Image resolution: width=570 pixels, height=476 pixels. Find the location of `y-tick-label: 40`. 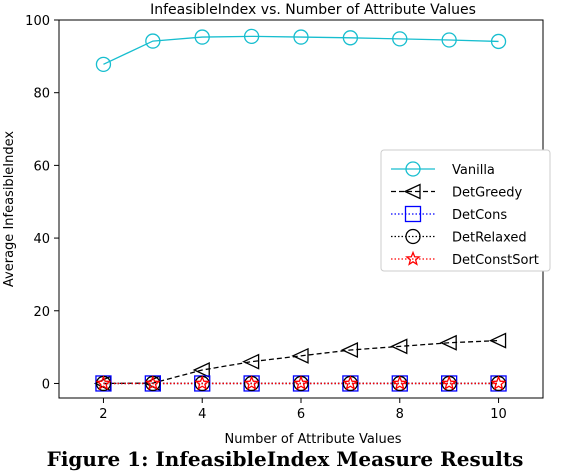

y-tick-label: 40 is located at coordinates (41, 239).